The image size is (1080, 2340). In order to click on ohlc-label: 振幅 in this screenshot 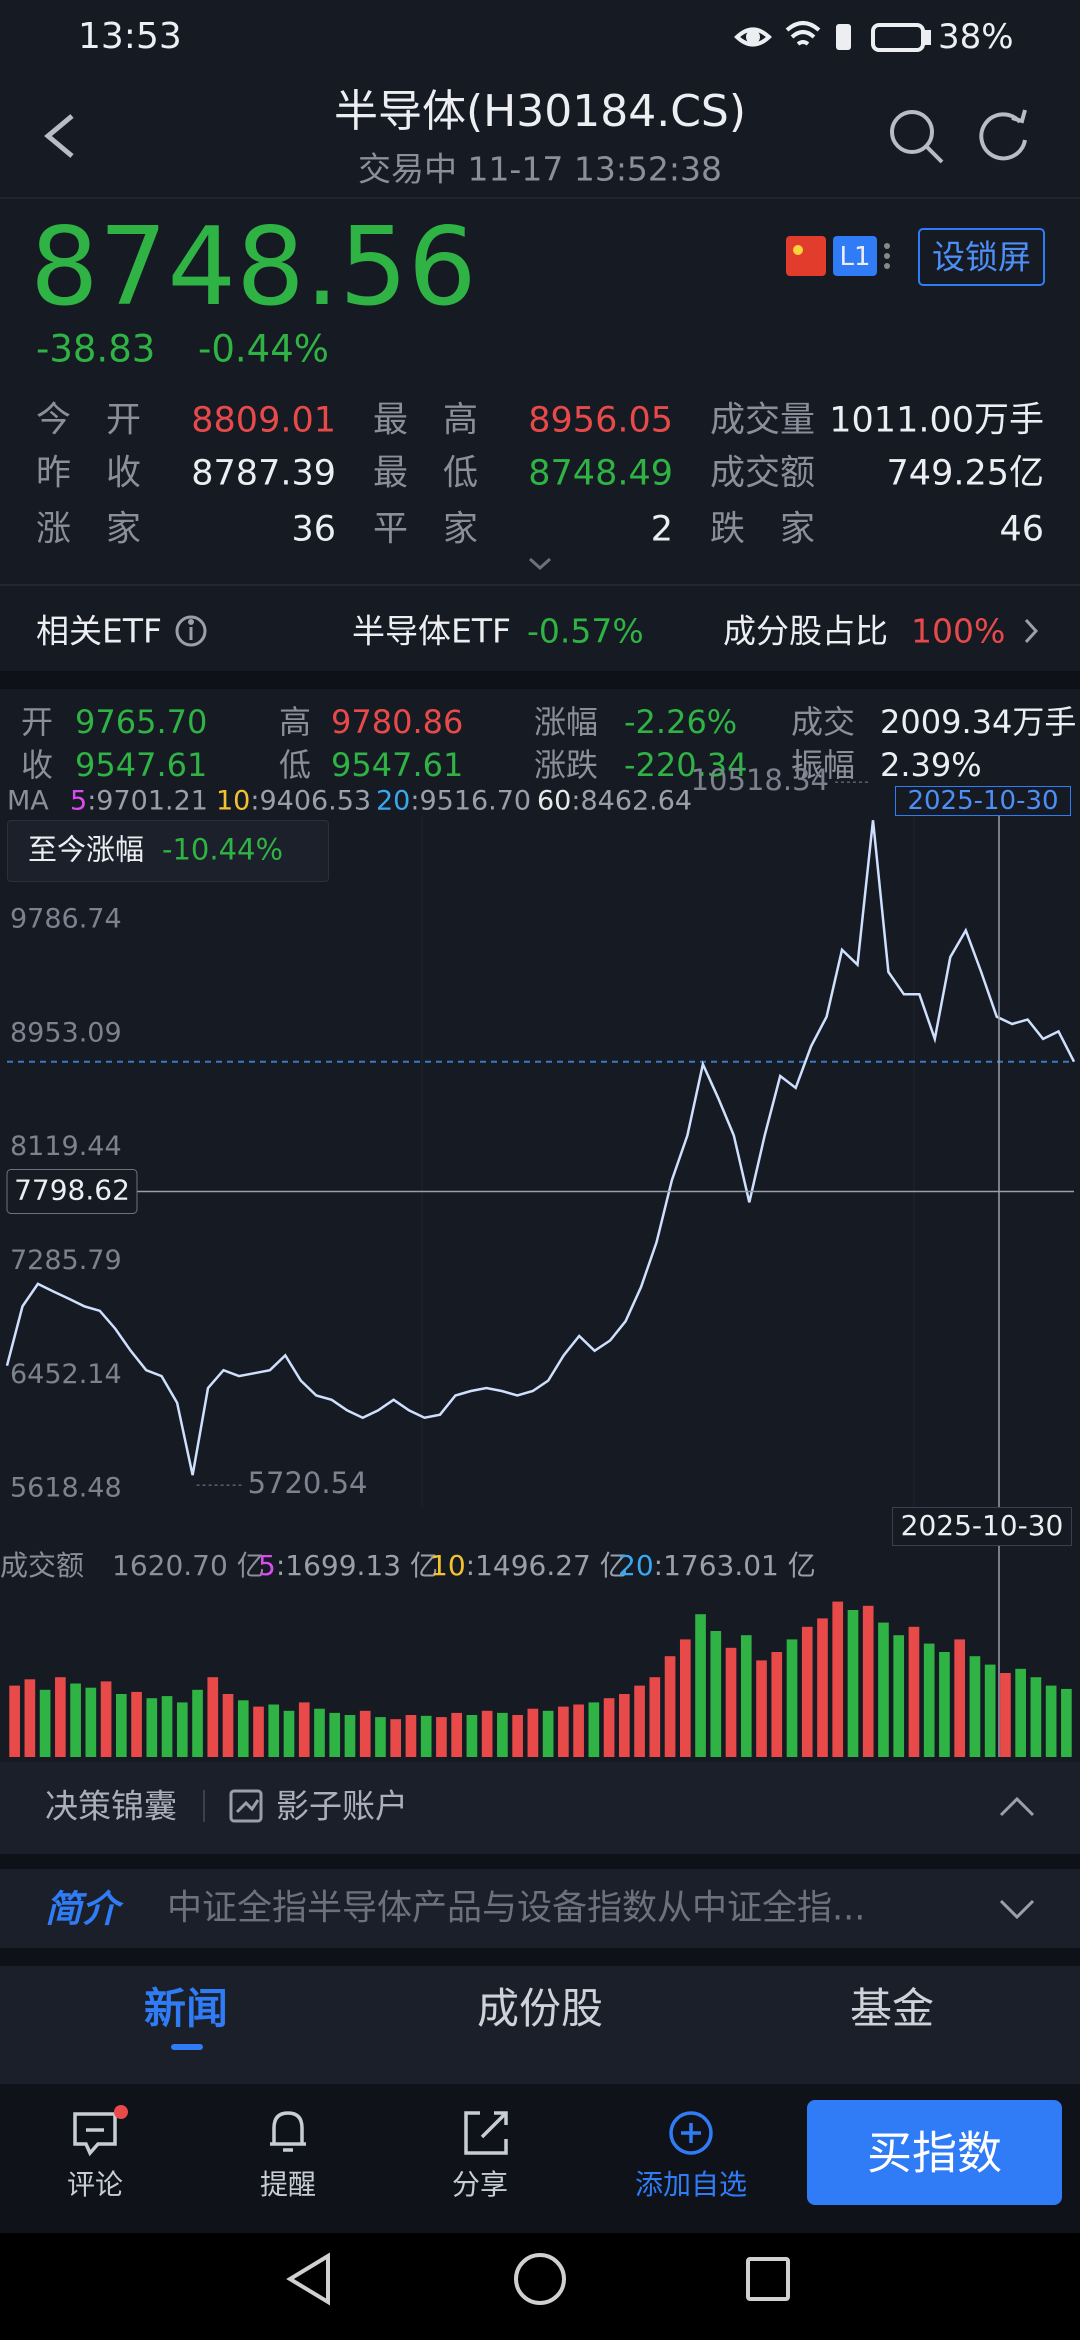, I will do `click(823, 765)`.